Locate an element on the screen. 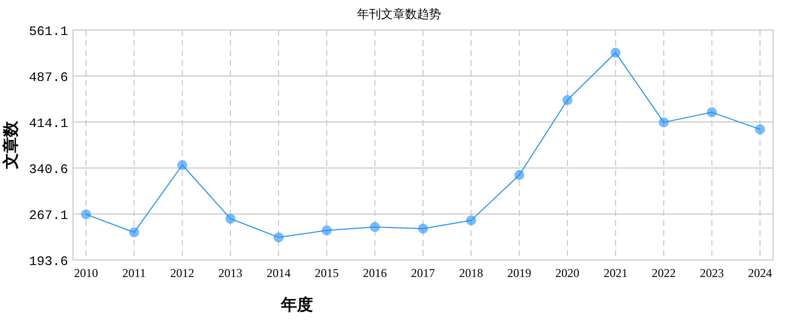 The image size is (798, 330). x-tick-label: 2012 is located at coordinates (182, 273).